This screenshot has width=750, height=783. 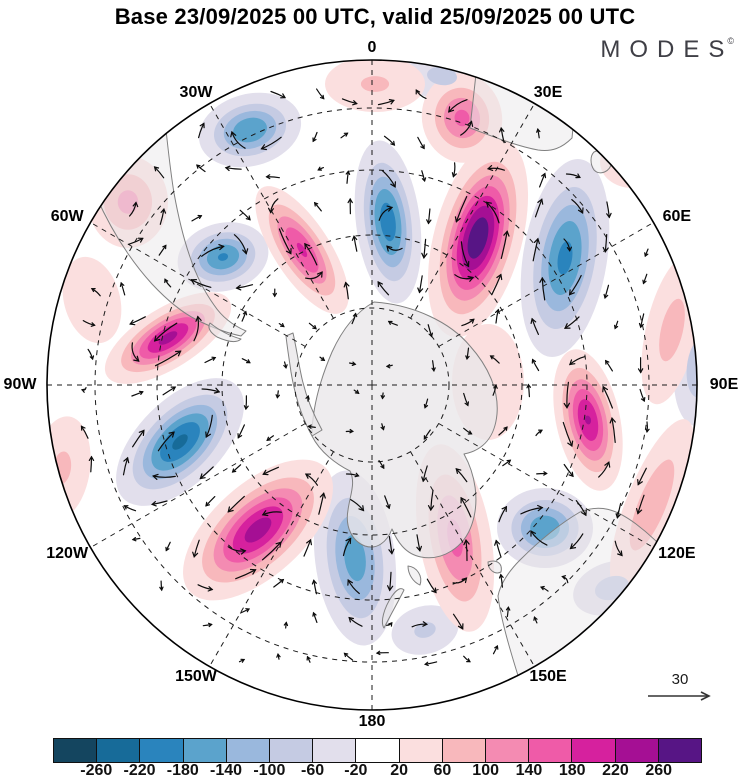 What do you see at coordinates (486, 770) in the screenshot?
I see `colorbar-tick-label: 100` at bounding box center [486, 770].